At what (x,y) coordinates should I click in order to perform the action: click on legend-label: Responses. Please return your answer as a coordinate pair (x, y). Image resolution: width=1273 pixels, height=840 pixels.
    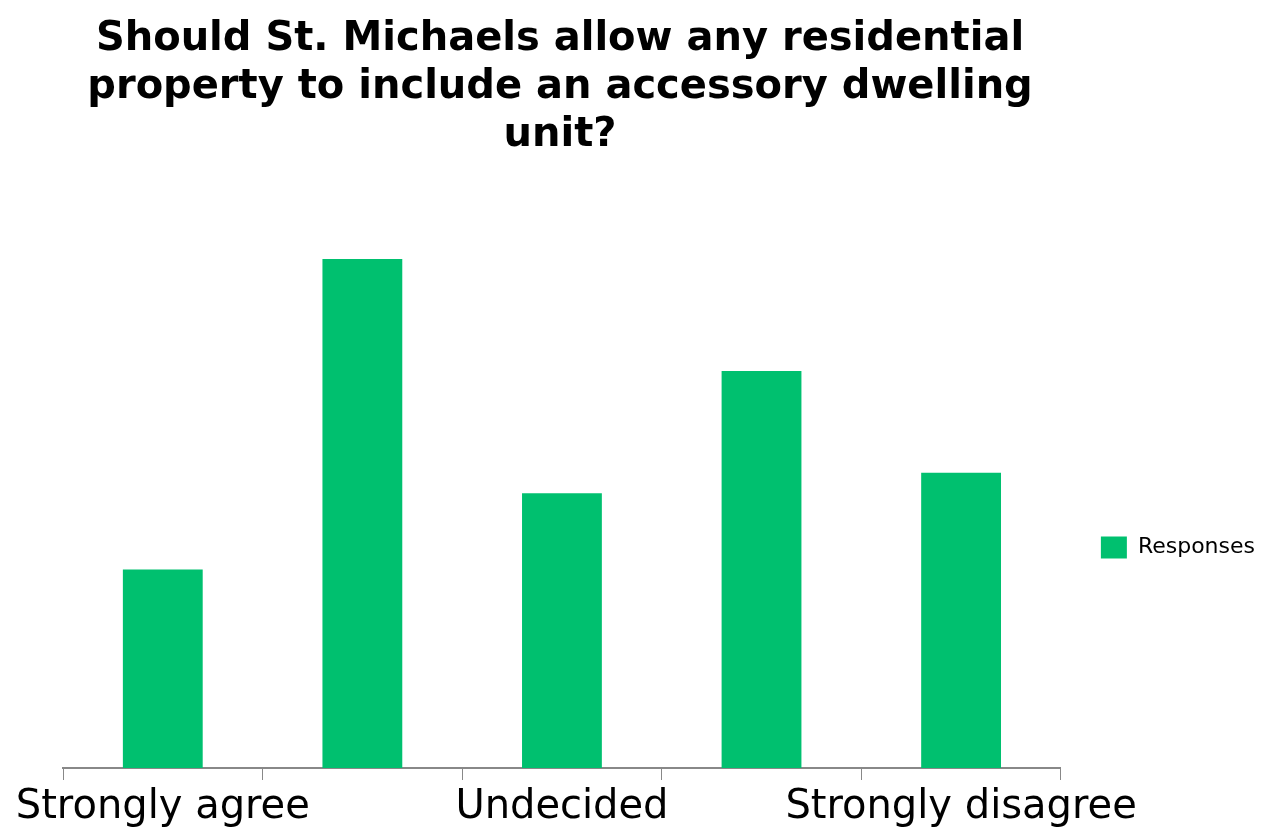
    Looking at the image, I should click on (1196, 546).